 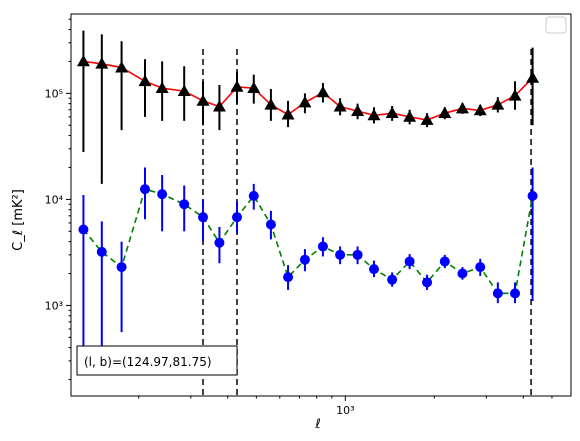 I want to click on x-axis-label: ℓ, so click(x=317, y=424).